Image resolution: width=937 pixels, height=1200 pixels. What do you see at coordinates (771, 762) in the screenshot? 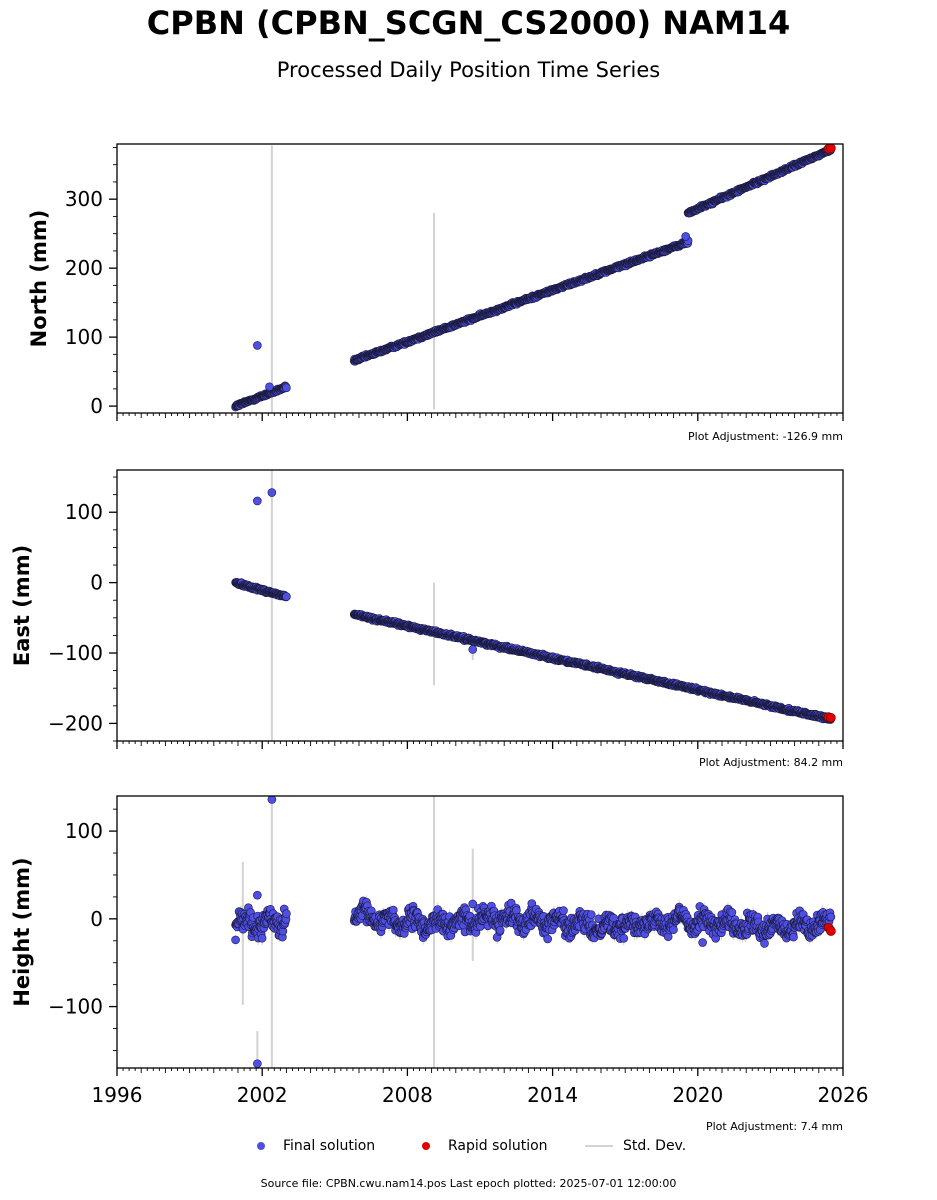
I see `plot-adjustment: Plot Adjustment: 84.2 mm` at bounding box center [771, 762].